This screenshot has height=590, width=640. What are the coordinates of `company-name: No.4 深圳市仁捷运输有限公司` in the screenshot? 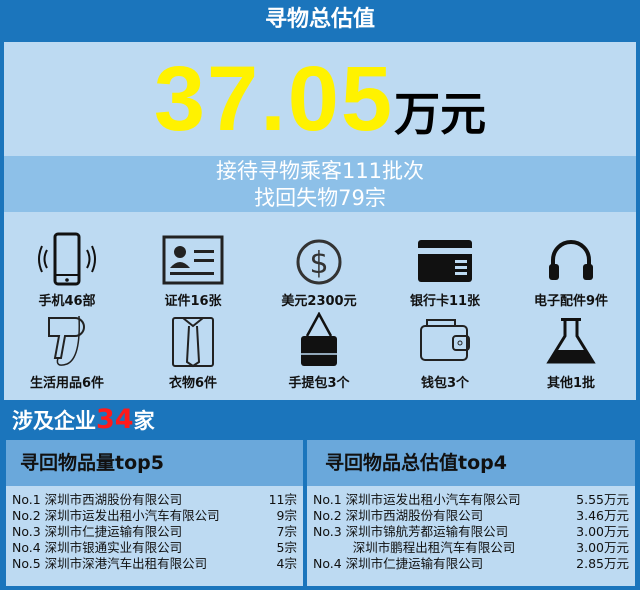 It's located at (398, 563).